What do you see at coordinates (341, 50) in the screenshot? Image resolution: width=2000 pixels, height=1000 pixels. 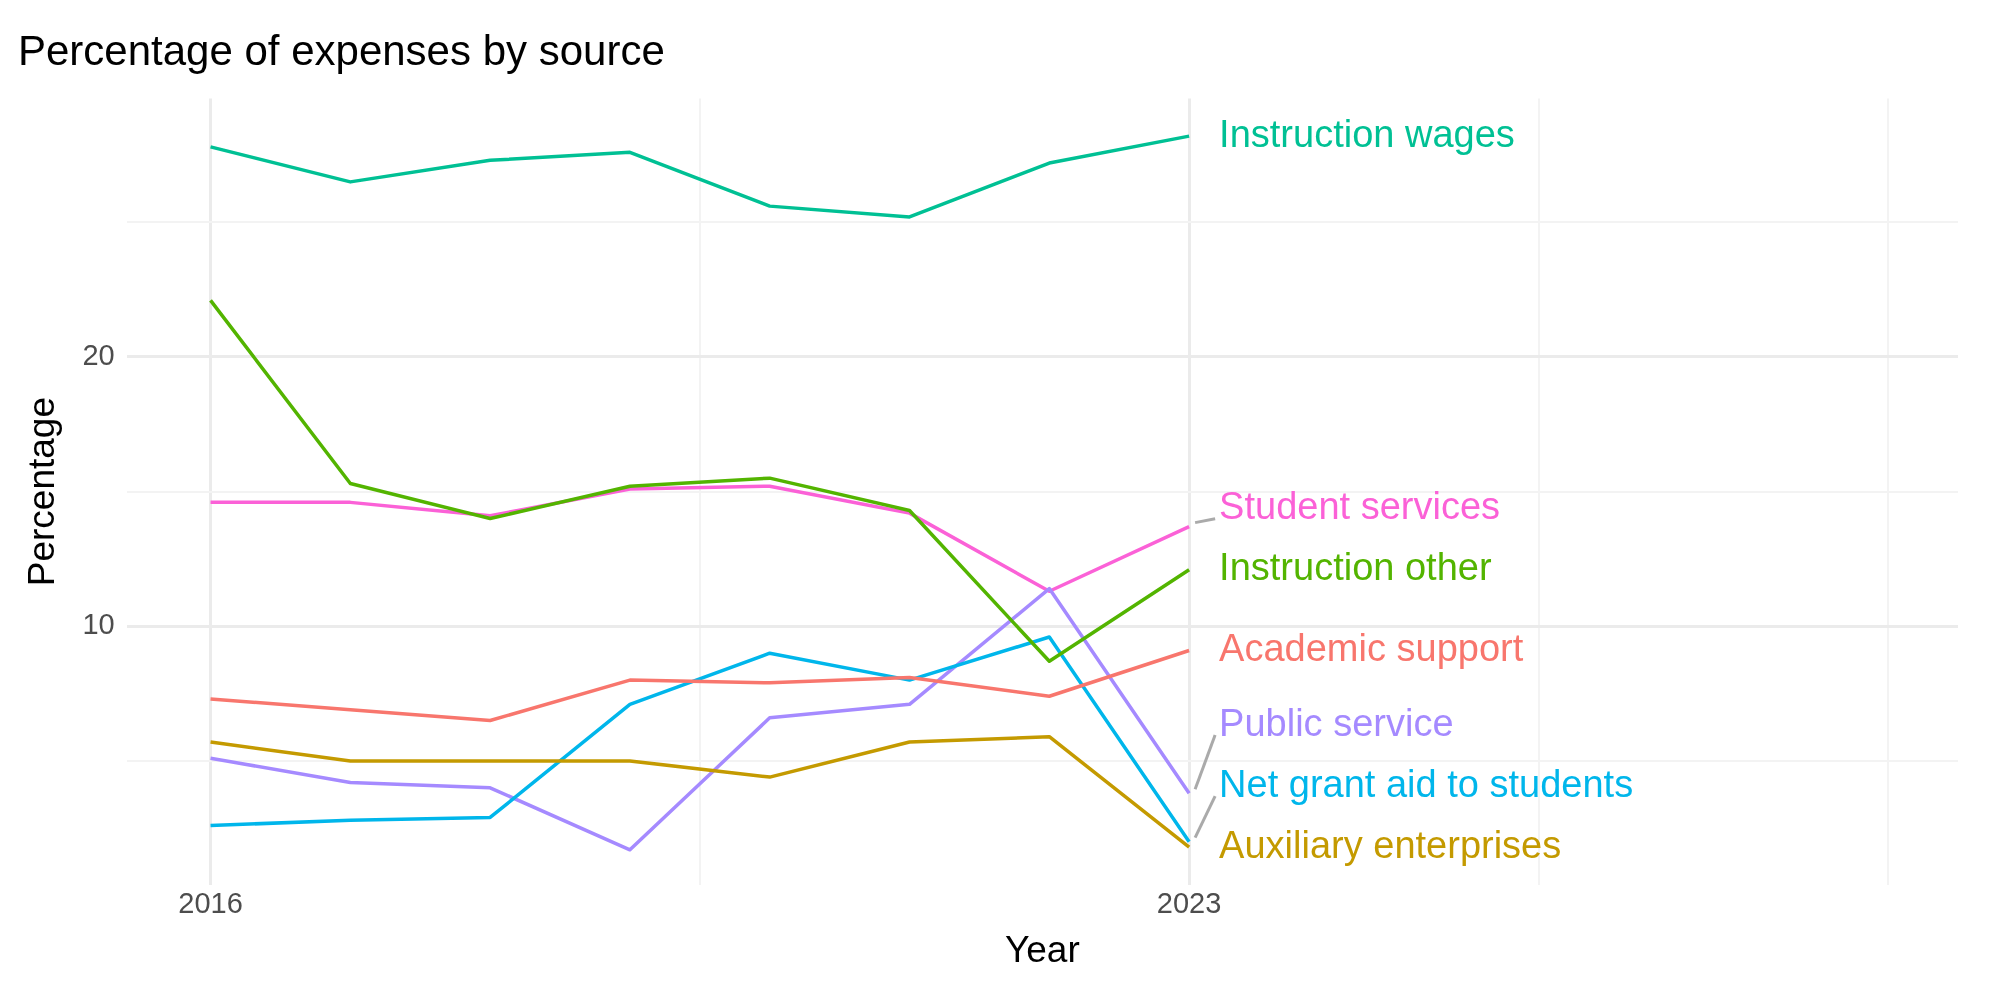 I see `chart-title: Percentage of expenses by source` at bounding box center [341, 50].